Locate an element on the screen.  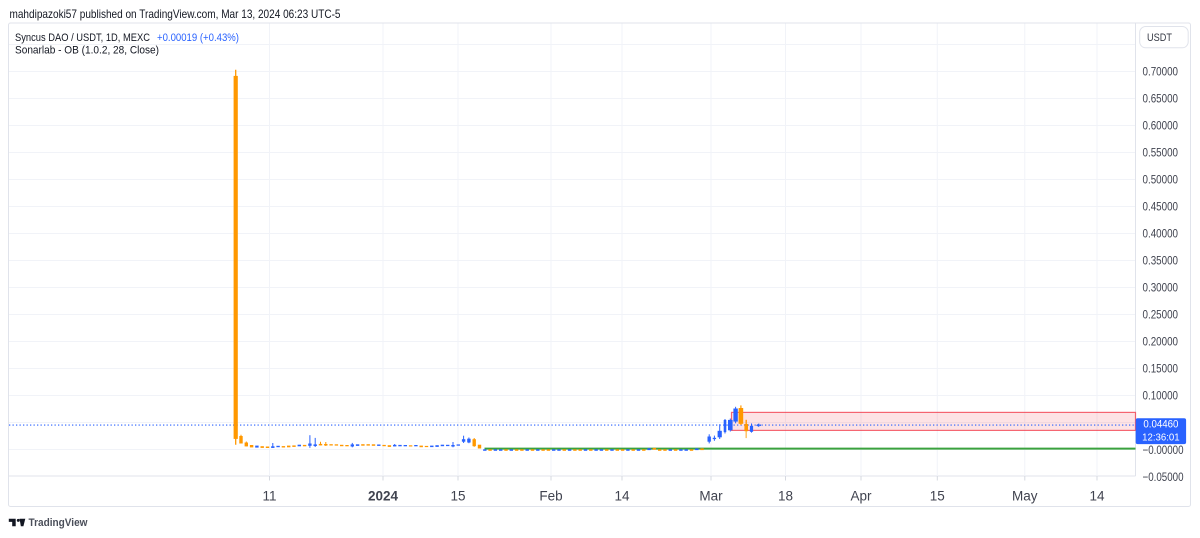
svg-text: 0.55000 is located at coordinates (1161, 153).